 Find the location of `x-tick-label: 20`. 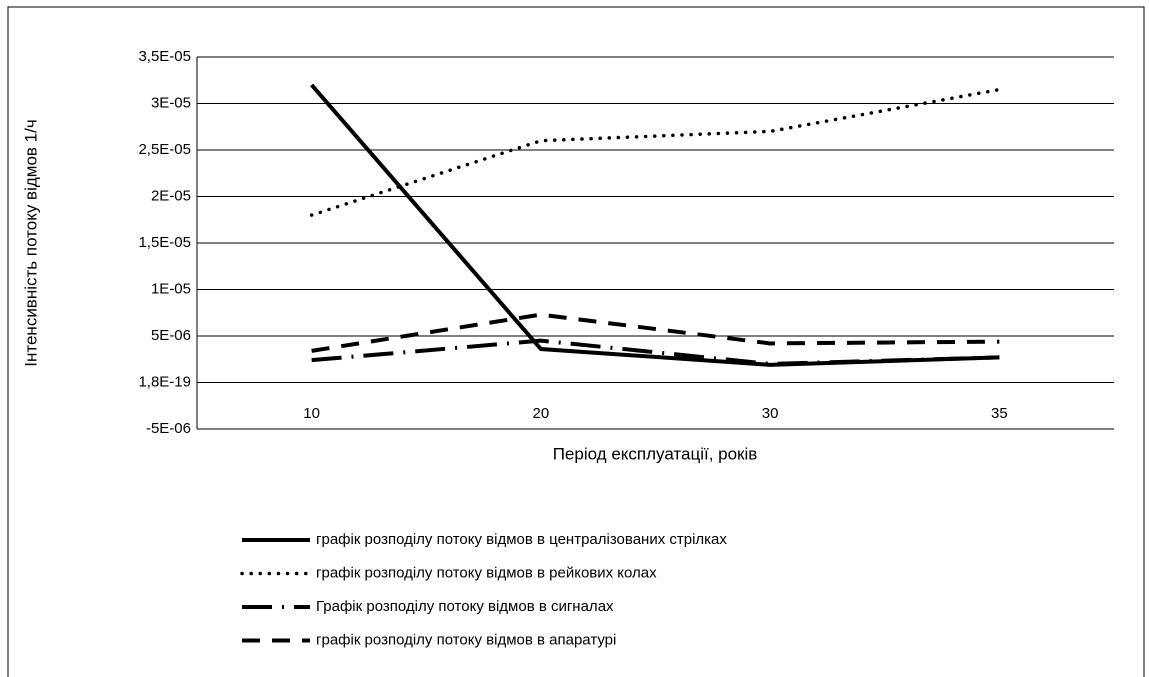

x-tick-label: 20 is located at coordinates (541, 413).